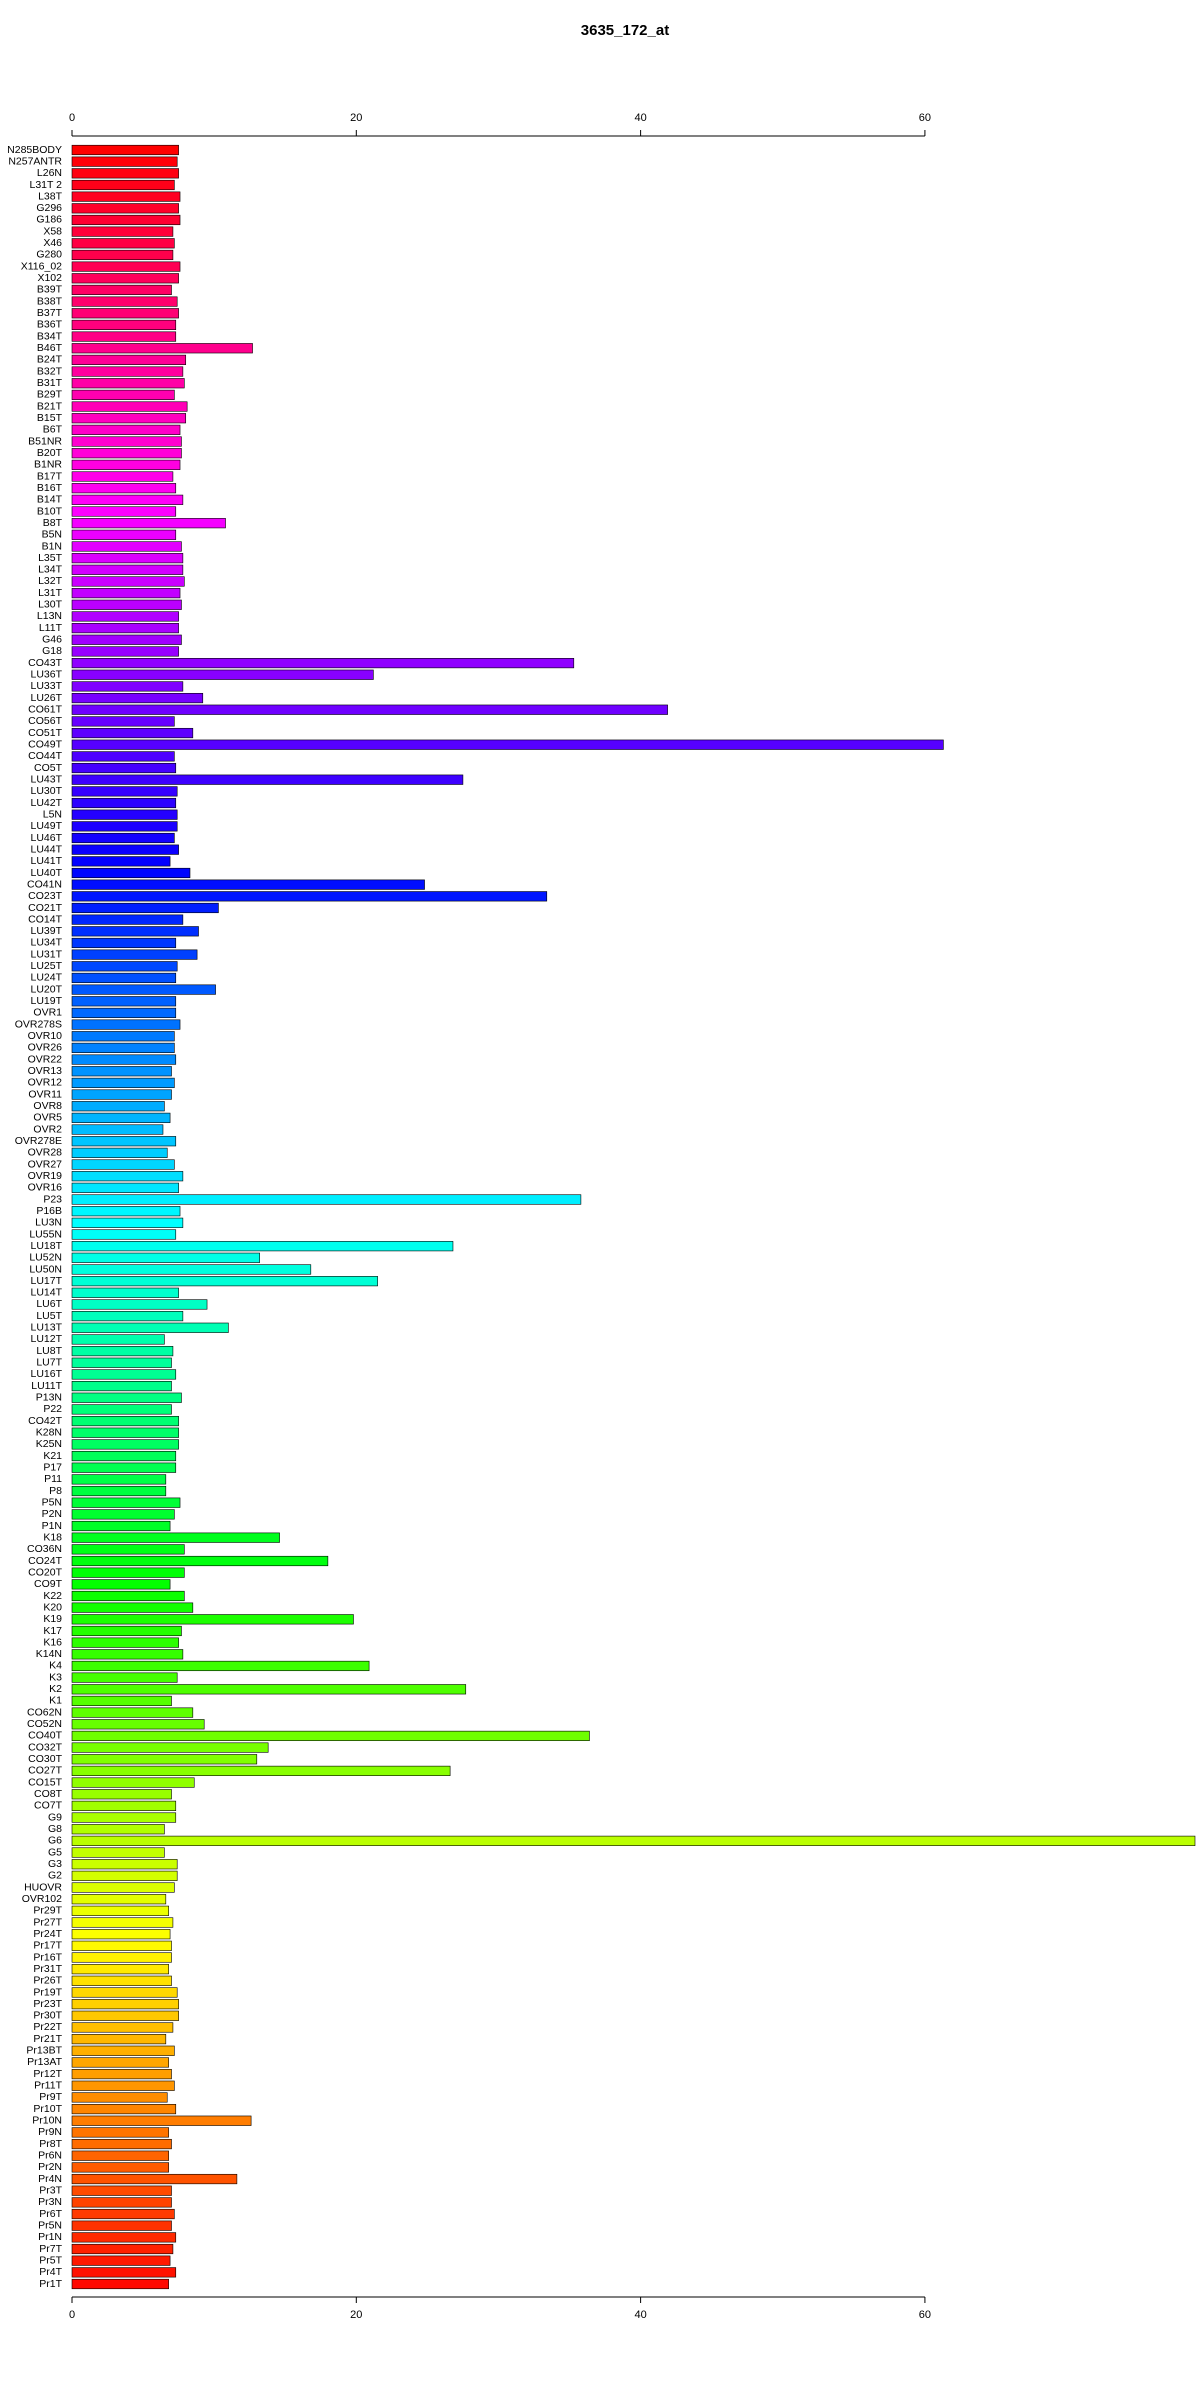  I want to click on y-tick-label: Pr9T, so click(50, 2097).